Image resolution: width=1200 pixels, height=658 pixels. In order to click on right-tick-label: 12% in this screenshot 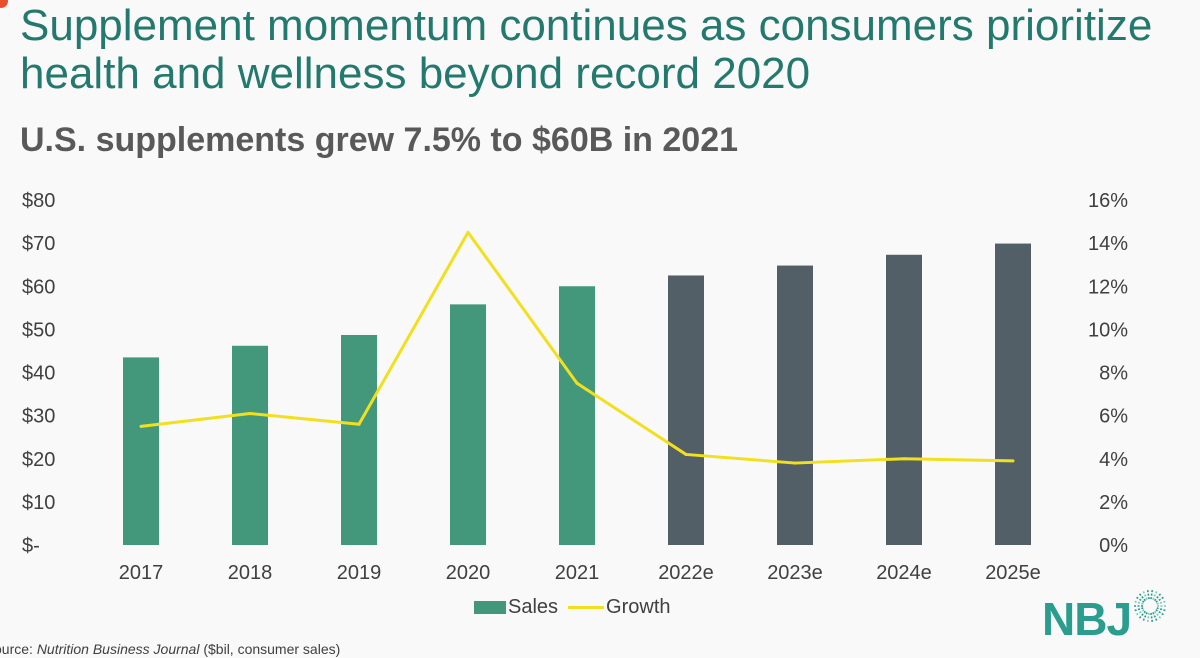, I will do `click(1108, 287)`.